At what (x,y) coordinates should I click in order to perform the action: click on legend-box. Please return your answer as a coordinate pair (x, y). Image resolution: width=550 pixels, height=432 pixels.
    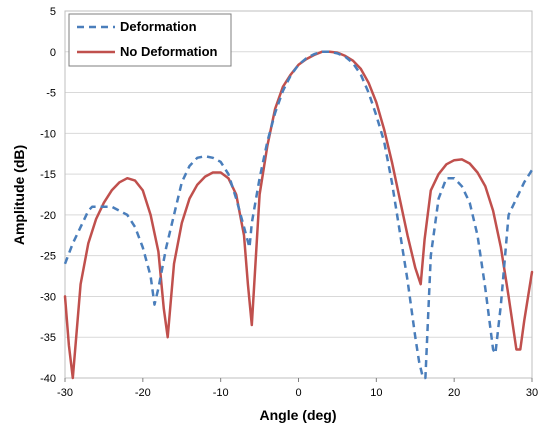
    Looking at the image, I should click on (150, 40).